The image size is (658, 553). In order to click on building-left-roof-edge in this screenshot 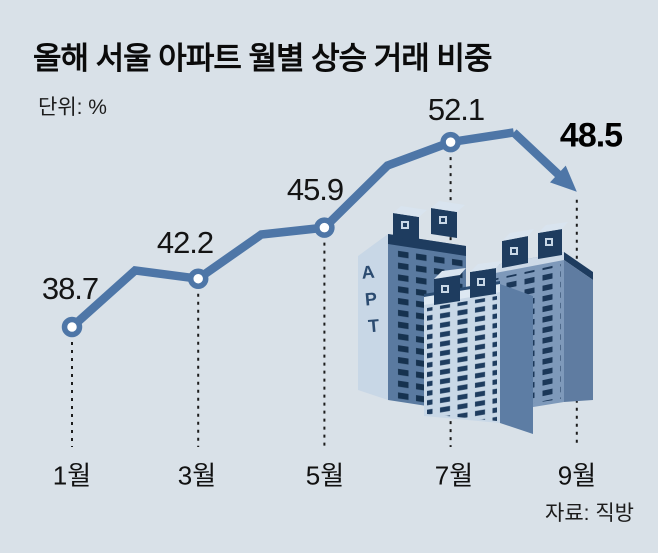, I will do `click(427, 245)`.